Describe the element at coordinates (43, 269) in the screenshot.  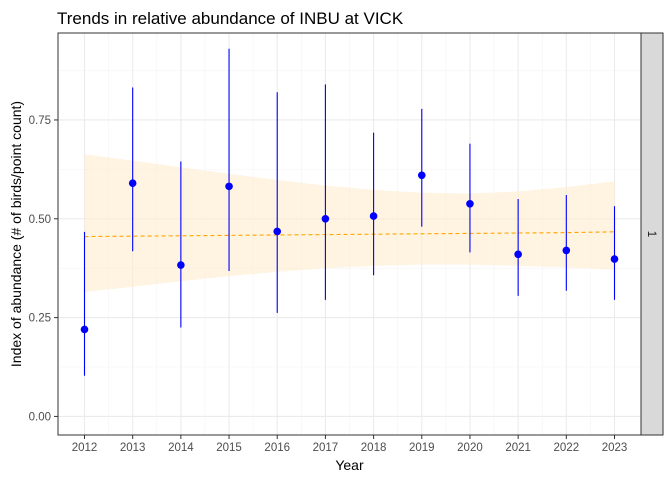
I see `y-axis-ticks: 0.00 0.25 0.50 0.75` at that location.